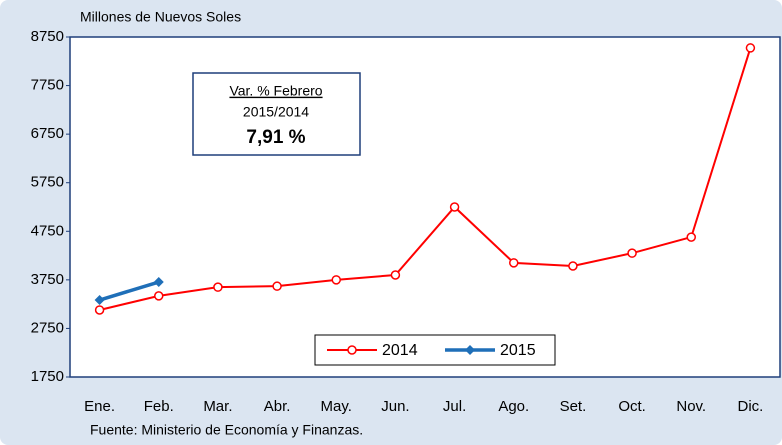 This screenshot has width=782, height=445. I want to click on annotation-value: 7,91 %, so click(275, 137).